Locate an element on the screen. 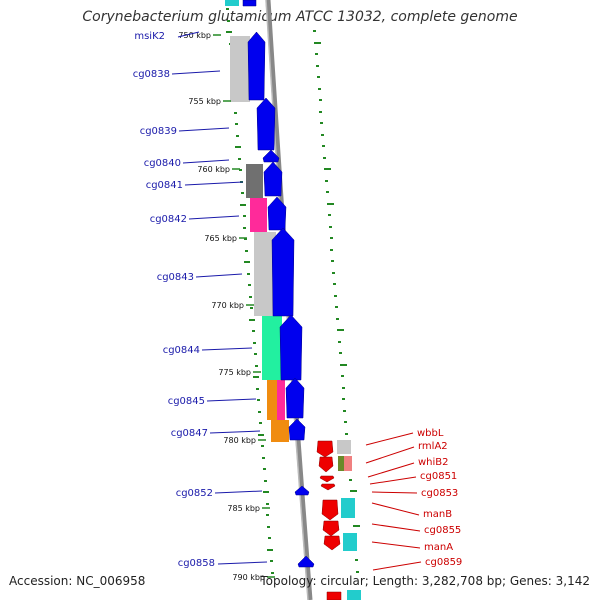 The image size is (600, 600). gene-label-cg0844: cg0844 is located at coordinates (181, 350).